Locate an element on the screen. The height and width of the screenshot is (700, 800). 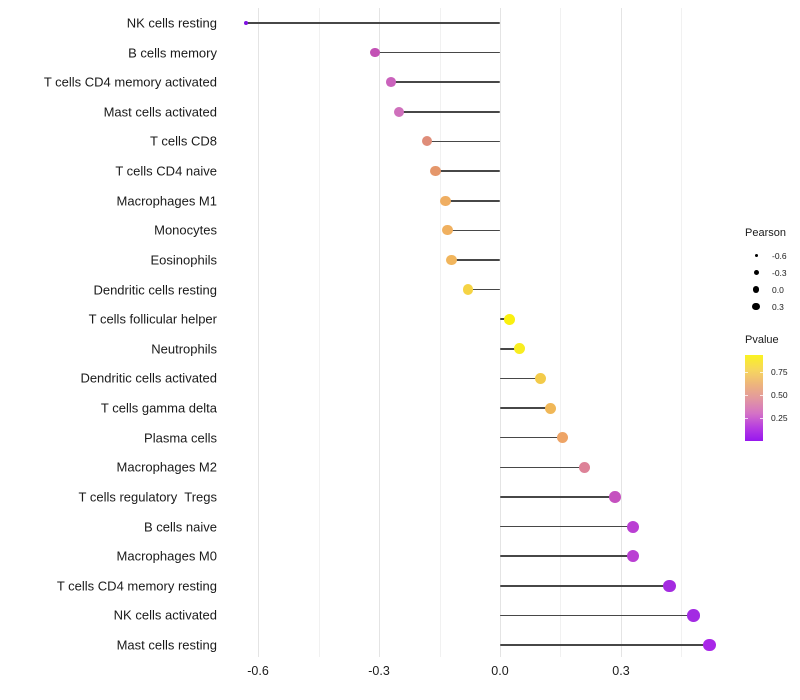
pearson-size-label: -0.3 is located at coordinates (779, 272).